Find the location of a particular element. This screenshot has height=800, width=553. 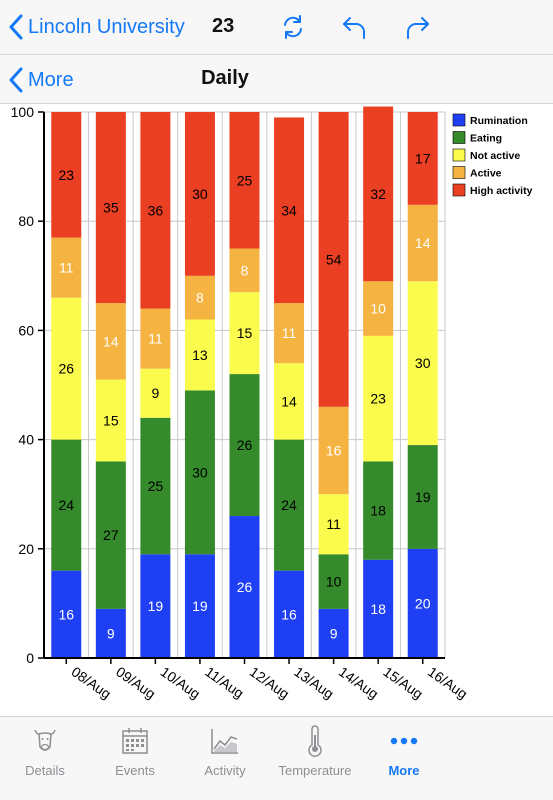

back-to-farm-button: Lincoln University is located at coordinates (96, 27).